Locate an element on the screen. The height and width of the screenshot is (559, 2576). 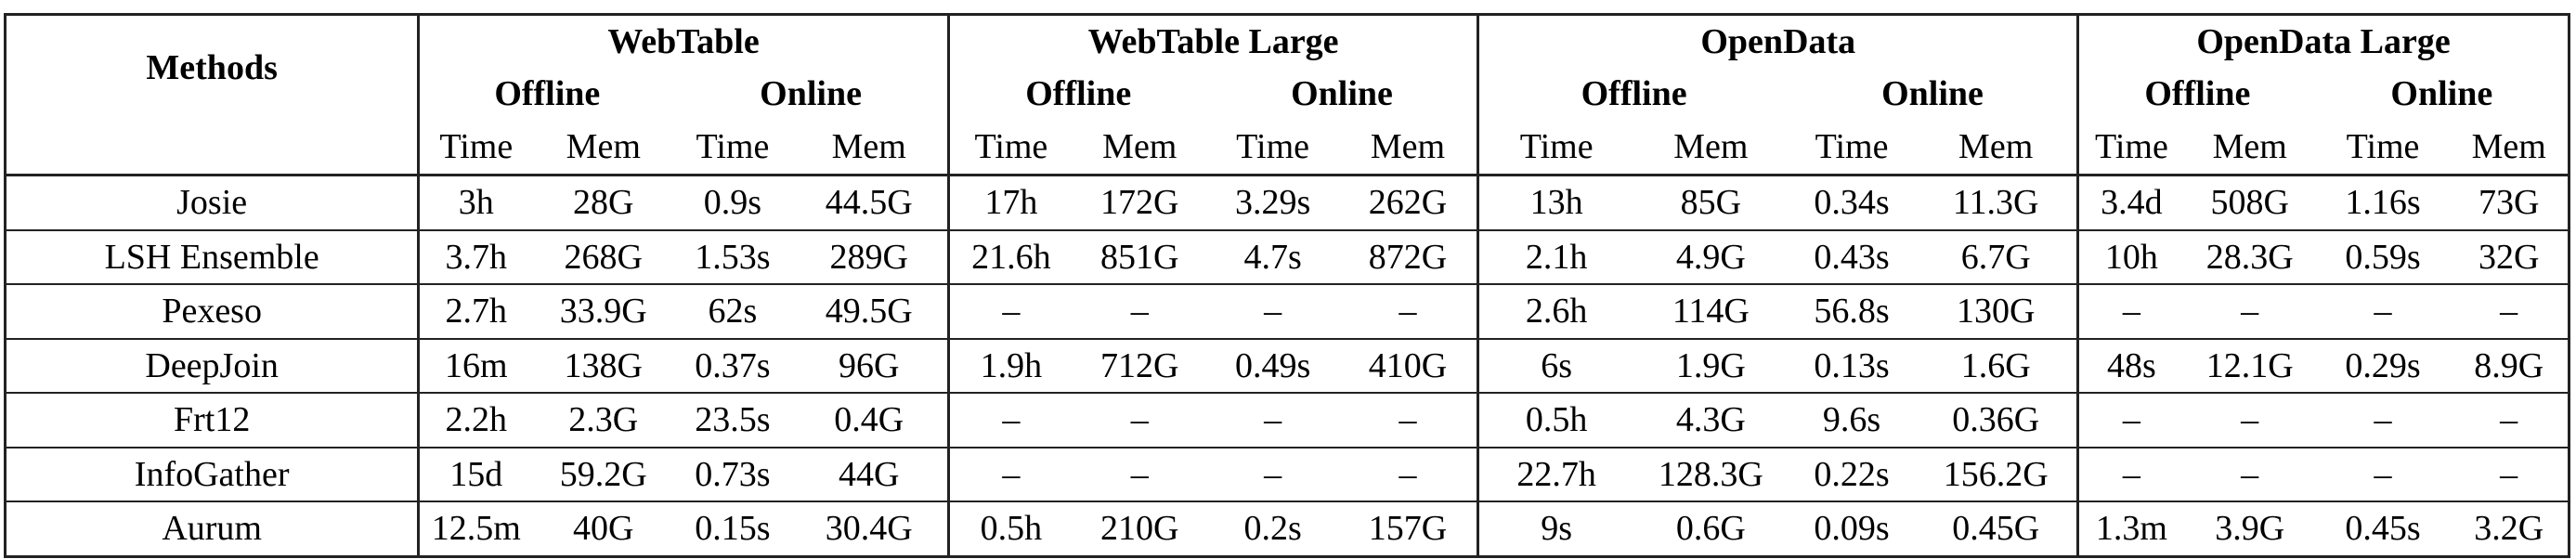
value-cell: 48s is located at coordinates (2130, 366).